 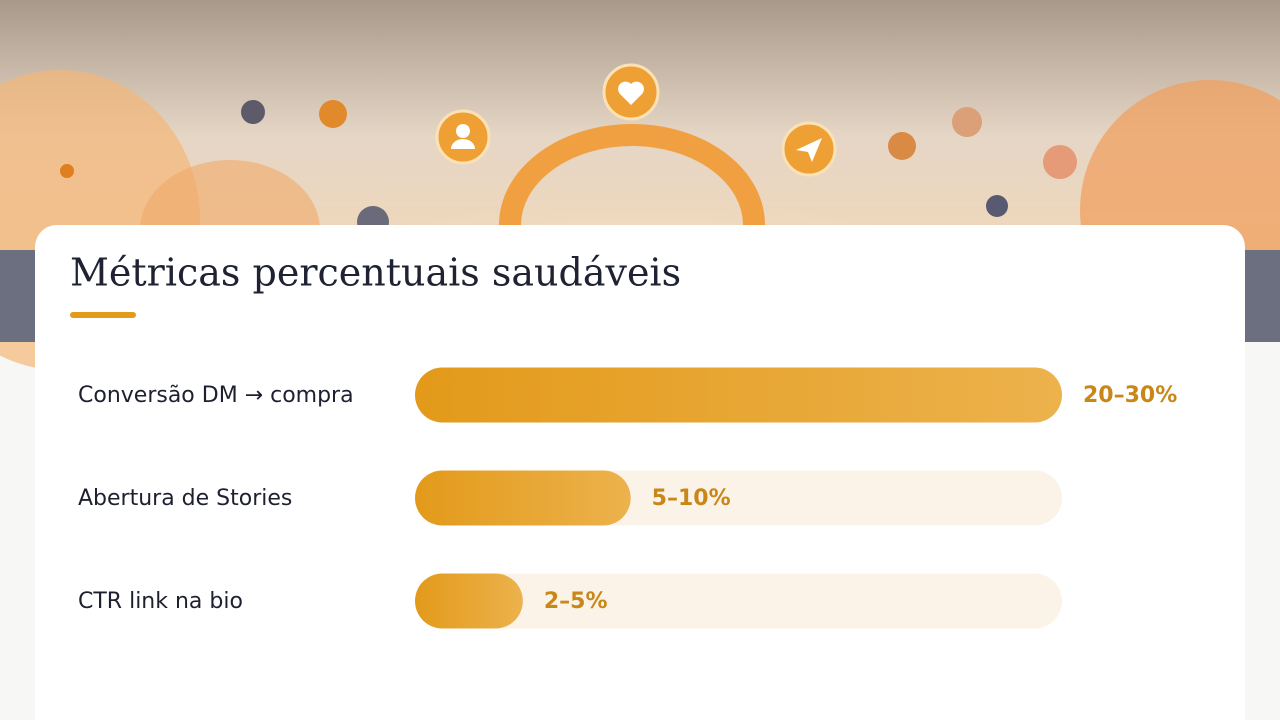 I want to click on title-underline, so click(x=103, y=315).